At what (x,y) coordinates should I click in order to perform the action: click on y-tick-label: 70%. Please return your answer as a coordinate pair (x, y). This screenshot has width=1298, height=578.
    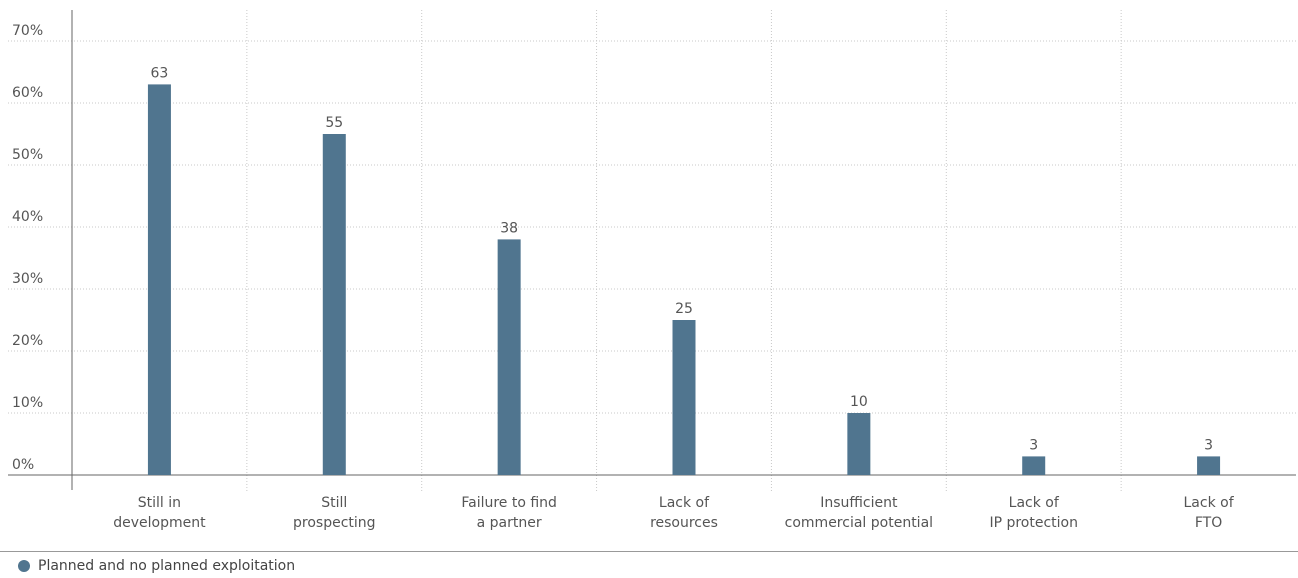
    Looking at the image, I should click on (27, 31).